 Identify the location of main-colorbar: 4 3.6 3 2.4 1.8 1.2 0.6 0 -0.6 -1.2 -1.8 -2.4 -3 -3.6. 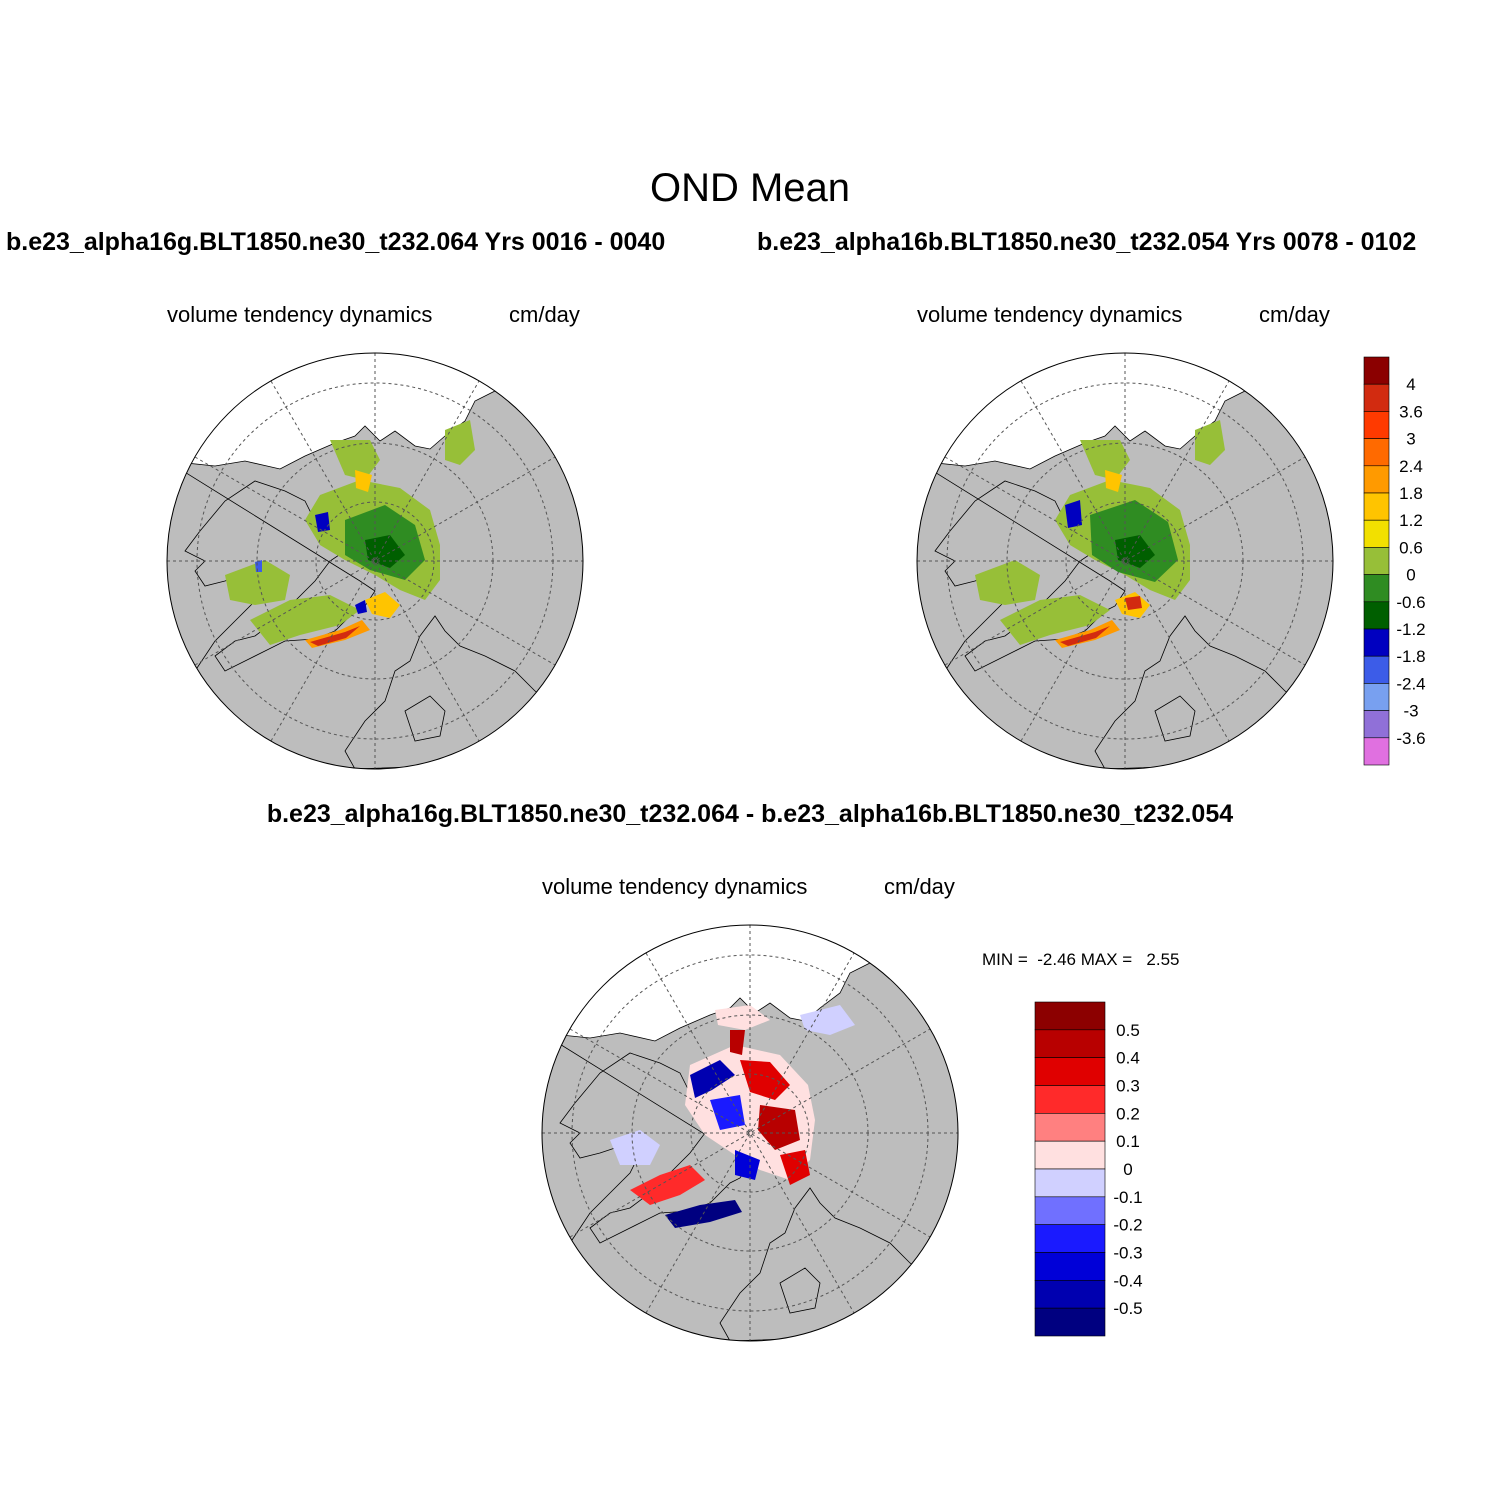
(1394, 561).